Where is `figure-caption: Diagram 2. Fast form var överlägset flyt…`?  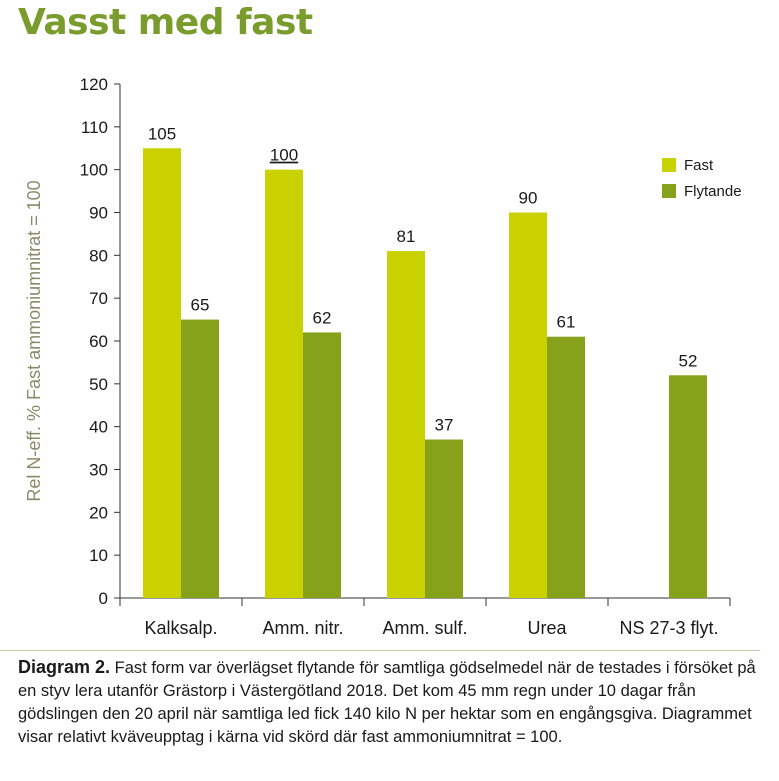 figure-caption: Diagram 2. Fast form var överlägset flyt… is located at coordinates (390, 702).